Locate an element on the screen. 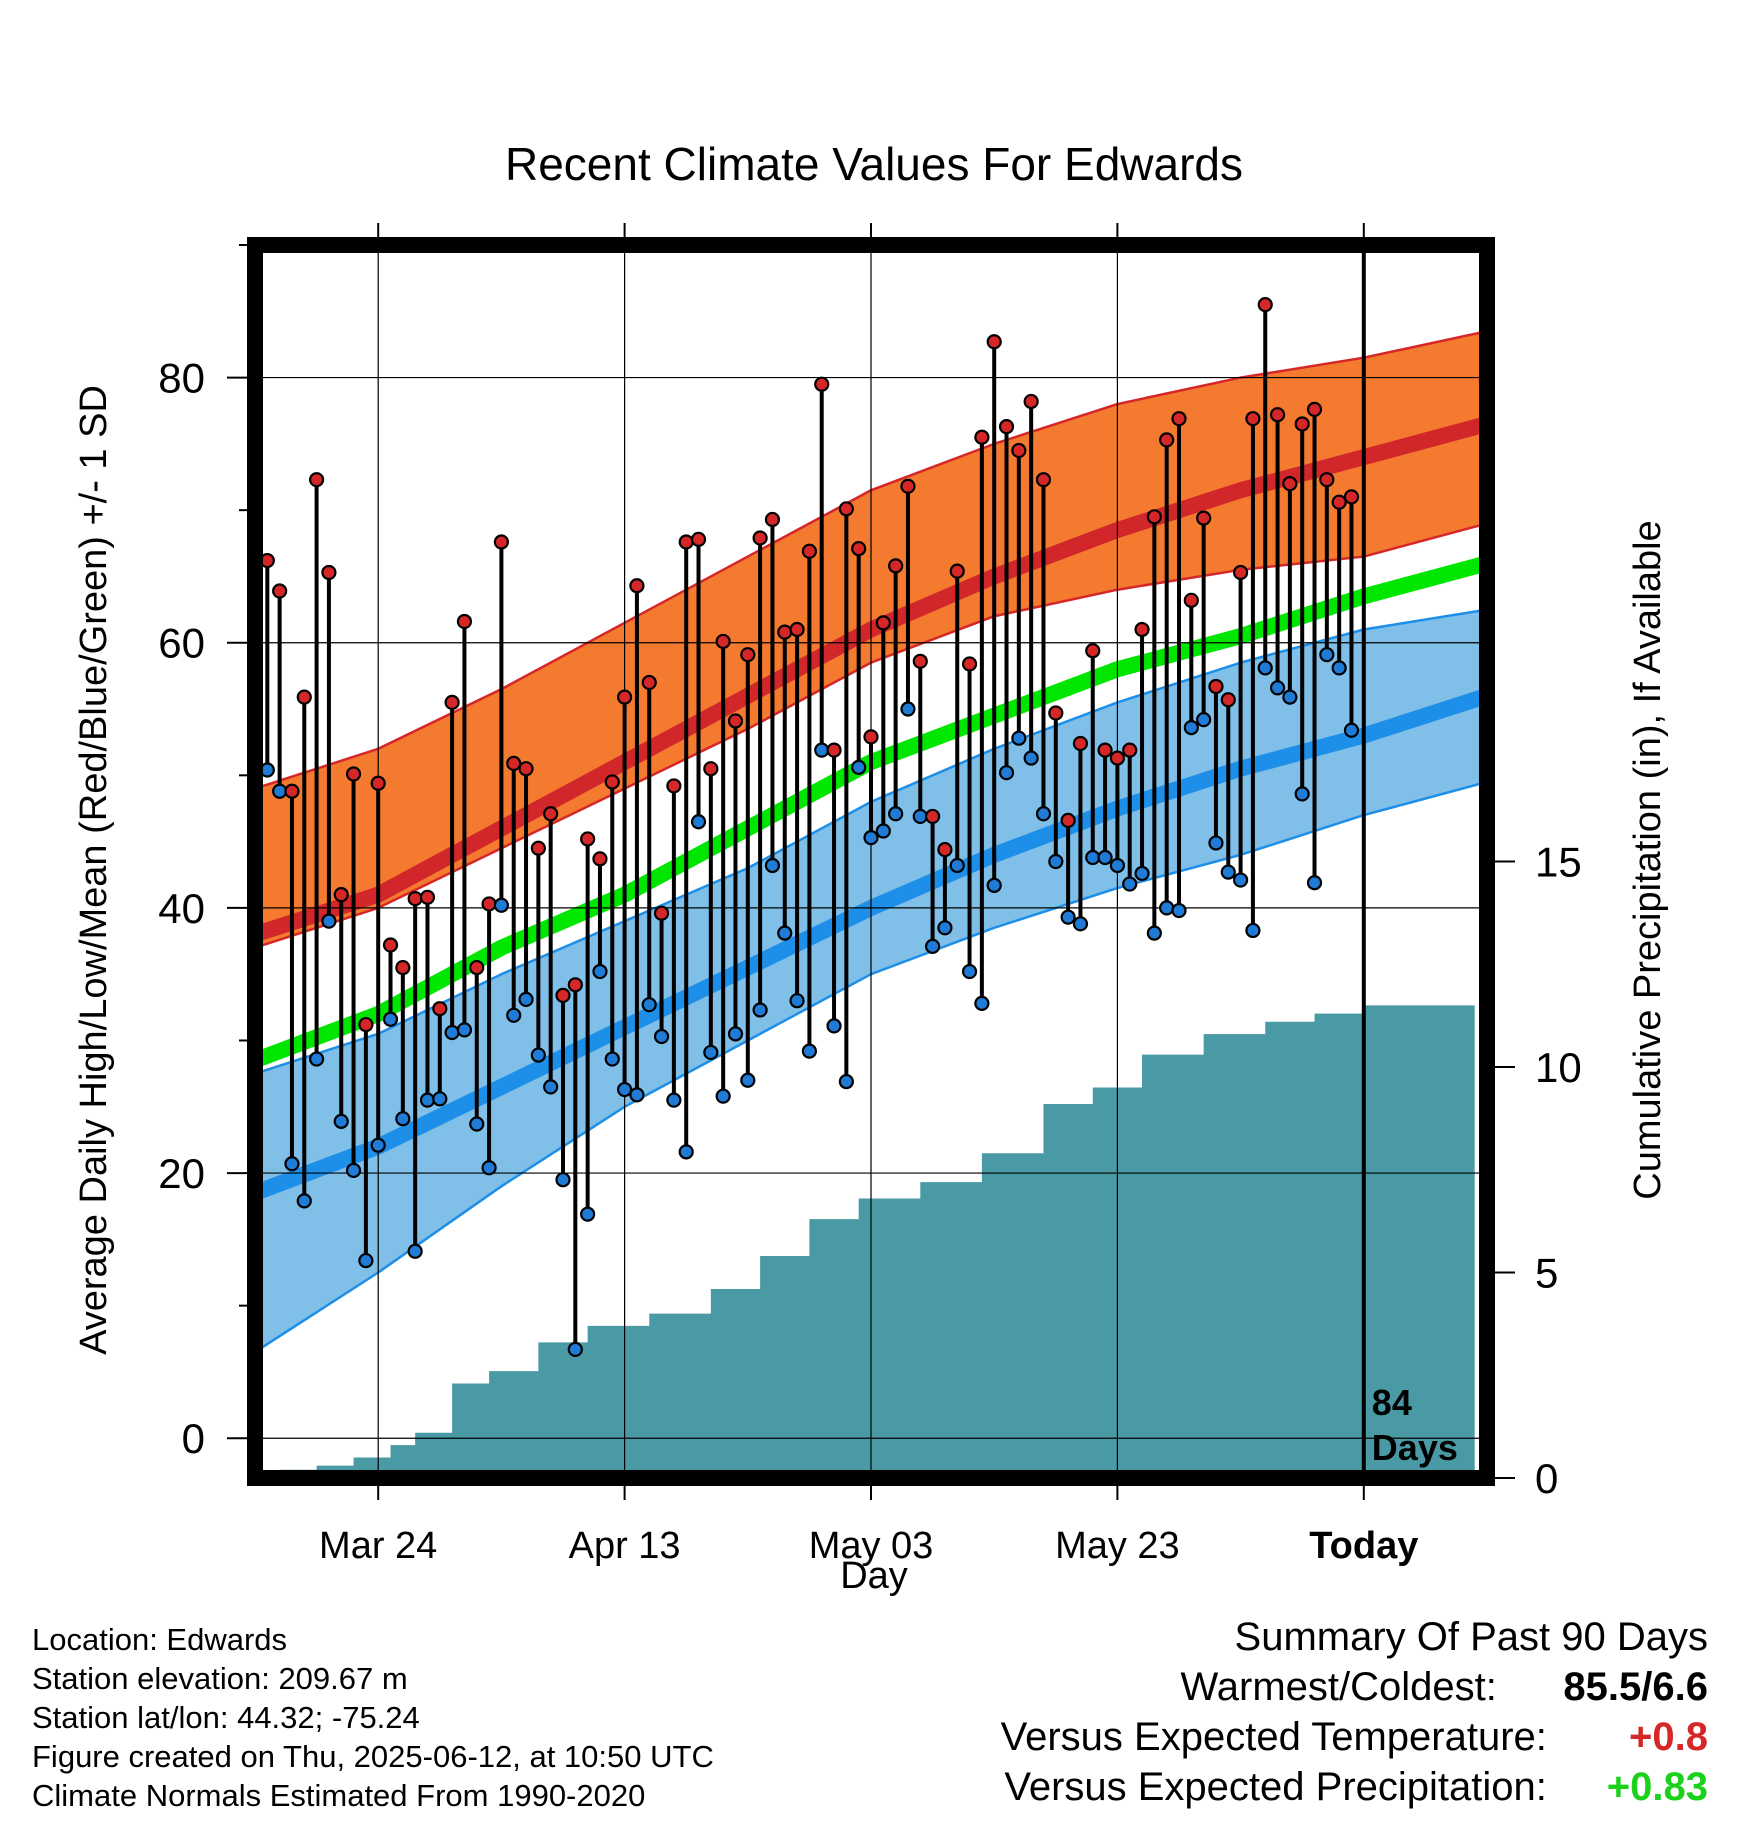  x-tick-label: May 03 is located at coordinates (871, 1546).